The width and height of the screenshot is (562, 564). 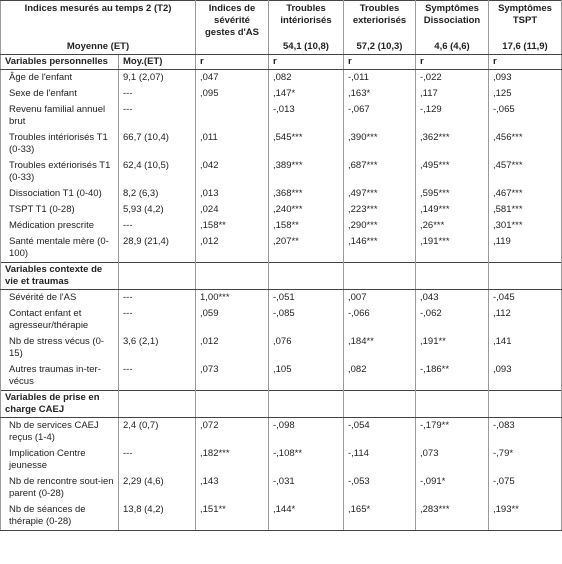 I want to click on correlation: ,146***, so click(x=379, y=248).